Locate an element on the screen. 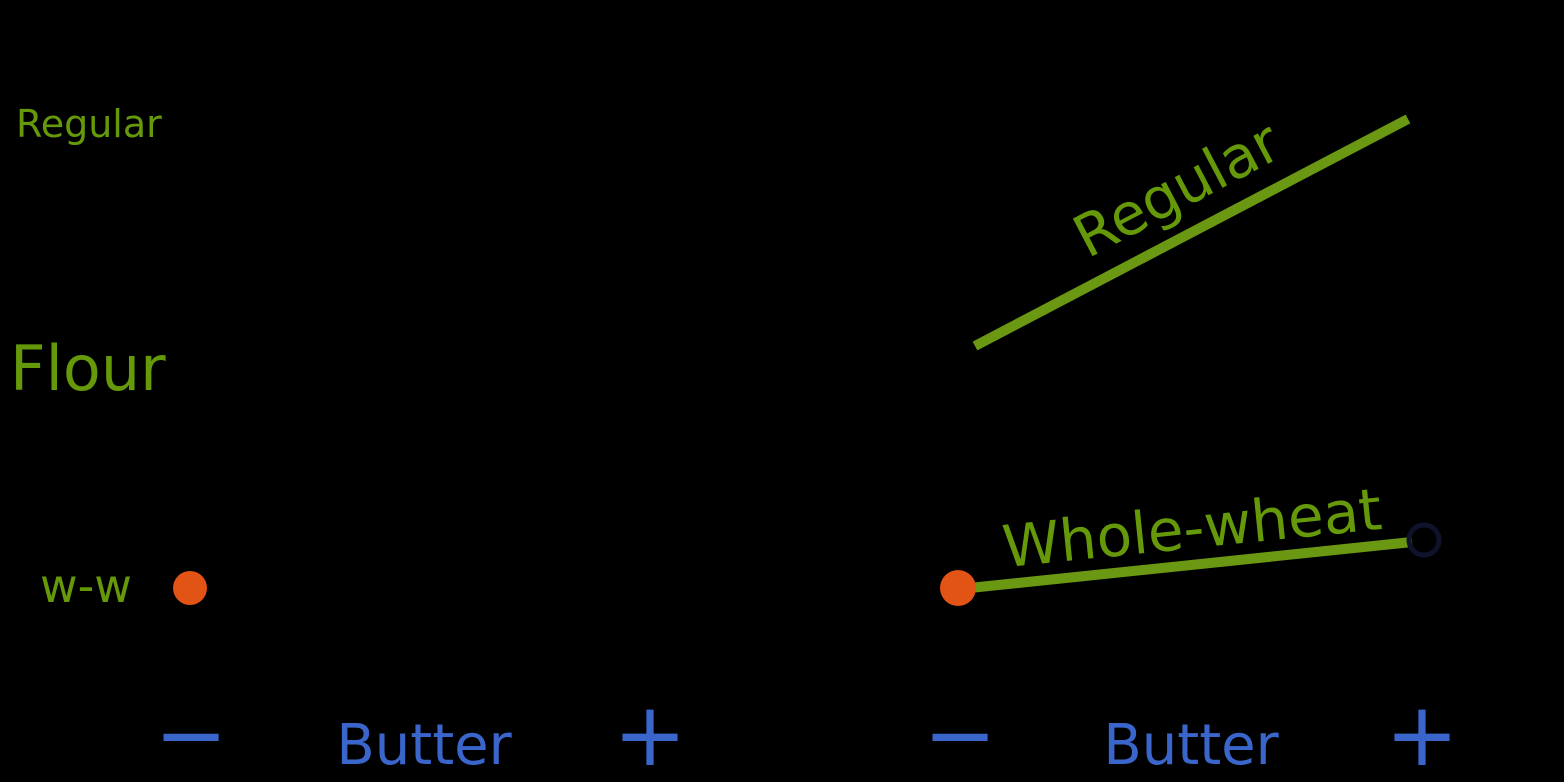  whole-wheat-flour-line is located at coordinates (1186, 565).